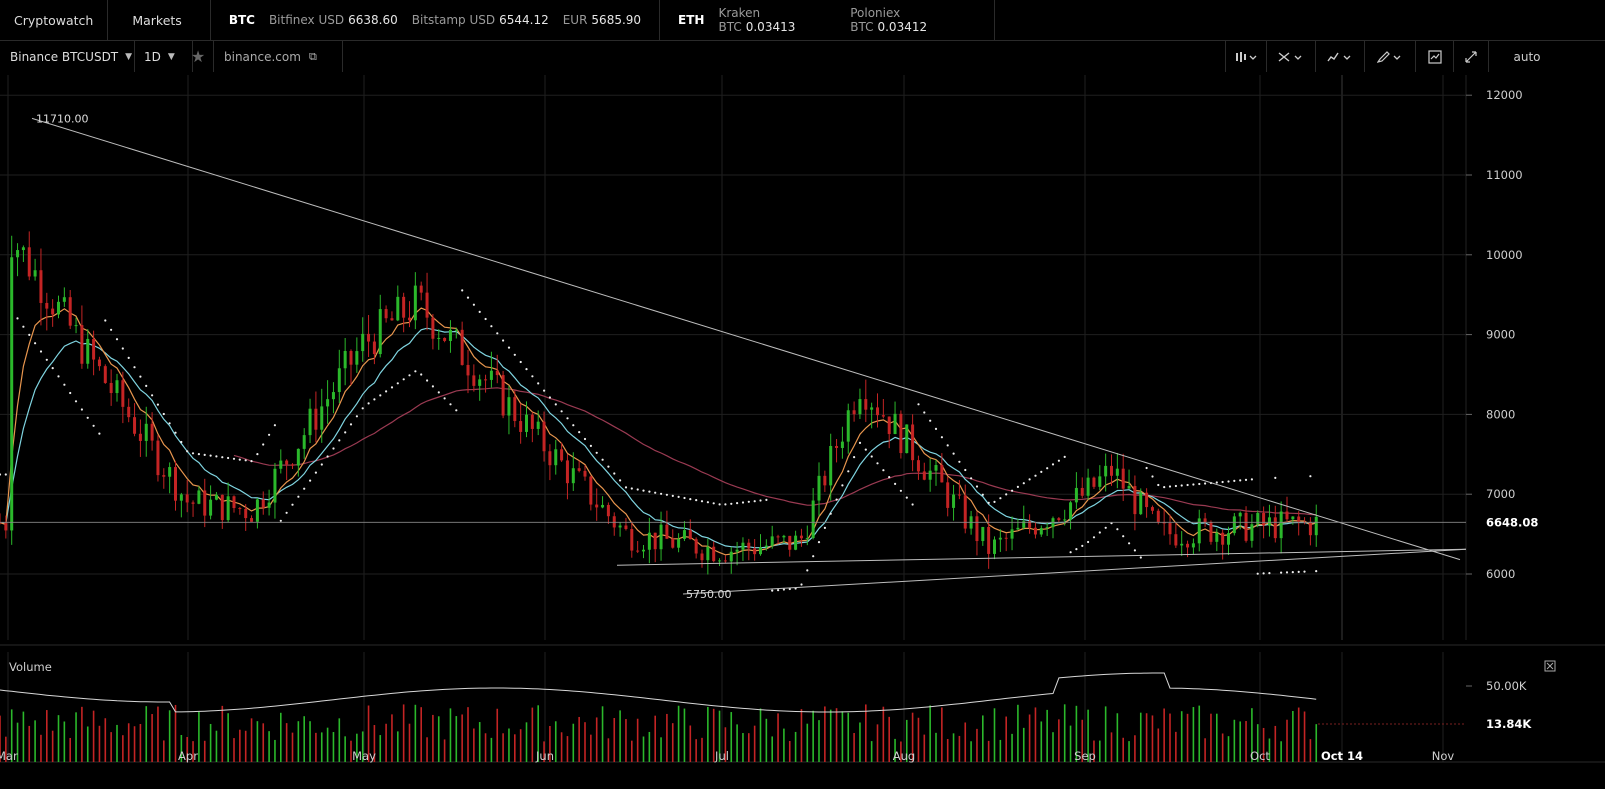 The width and height of the screenshot is (1605, 789). Describe the element at coordinates (333, 20) in the screenshot. I see `btc-quote-bitfinex: Bitfinex USD 6638.60` at that location.